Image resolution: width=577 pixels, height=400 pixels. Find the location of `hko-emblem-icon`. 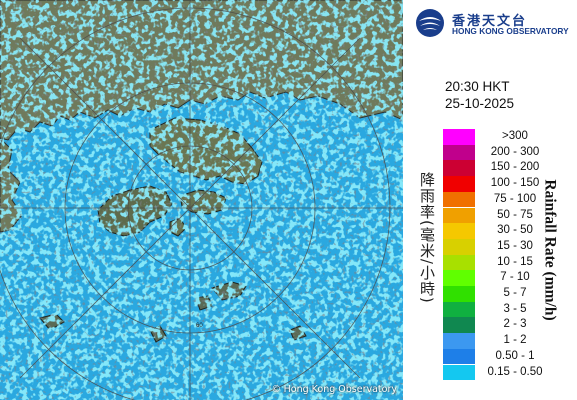

hko-emblem-icon is located at coordinates (430, 23).